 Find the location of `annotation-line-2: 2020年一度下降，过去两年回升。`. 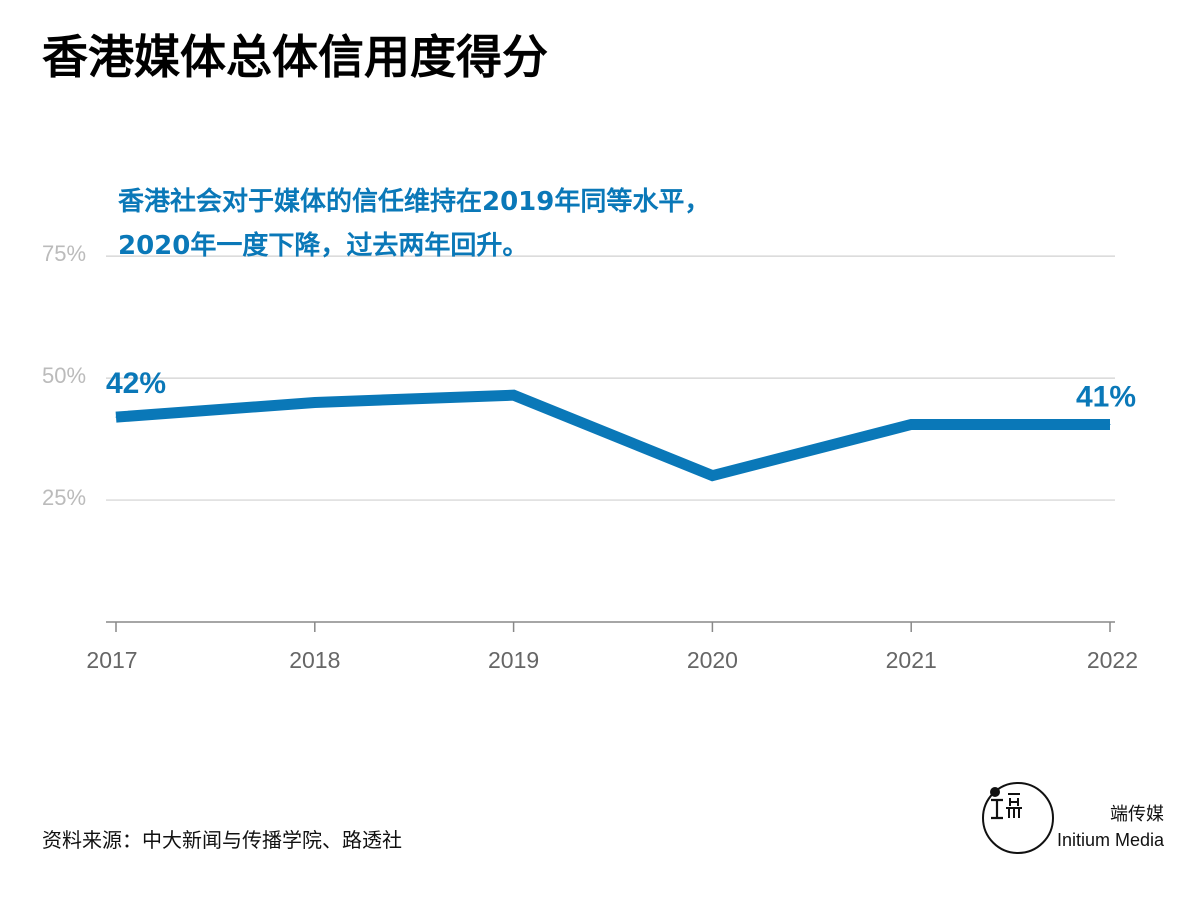

annotation-line-2: 2020年一度下降，过去两年回升。 is located at coordinates (323, 246).